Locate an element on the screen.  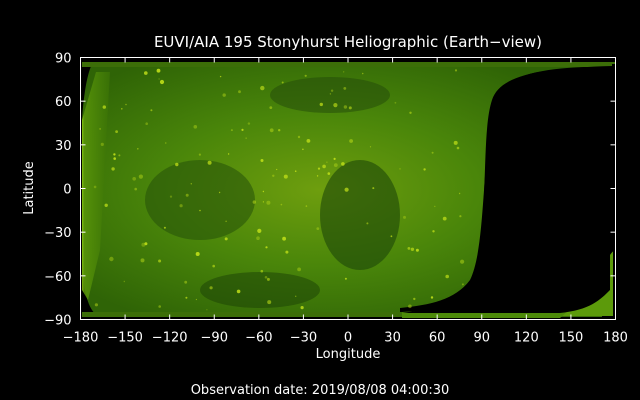
y-tick-label: −60 is located at coordinates (57, 277).